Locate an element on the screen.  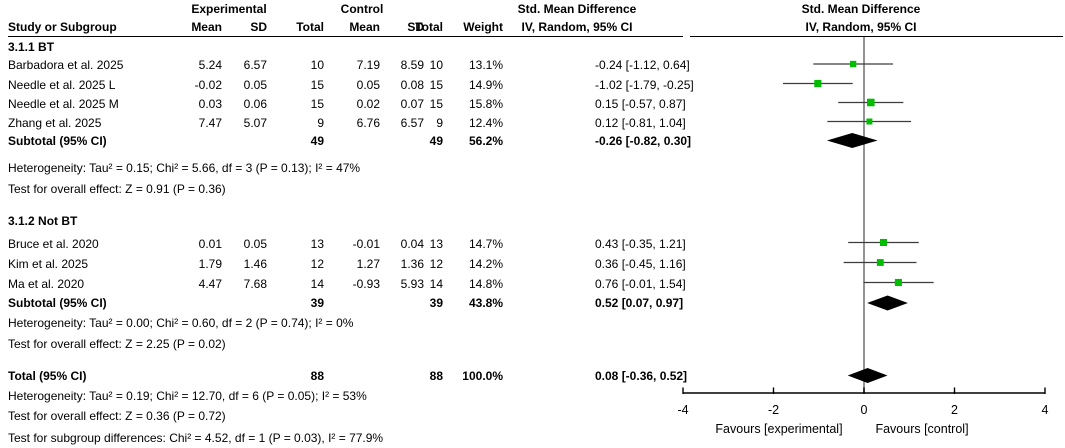
cell-n_e: 88 is located at coordinates (317, 375).